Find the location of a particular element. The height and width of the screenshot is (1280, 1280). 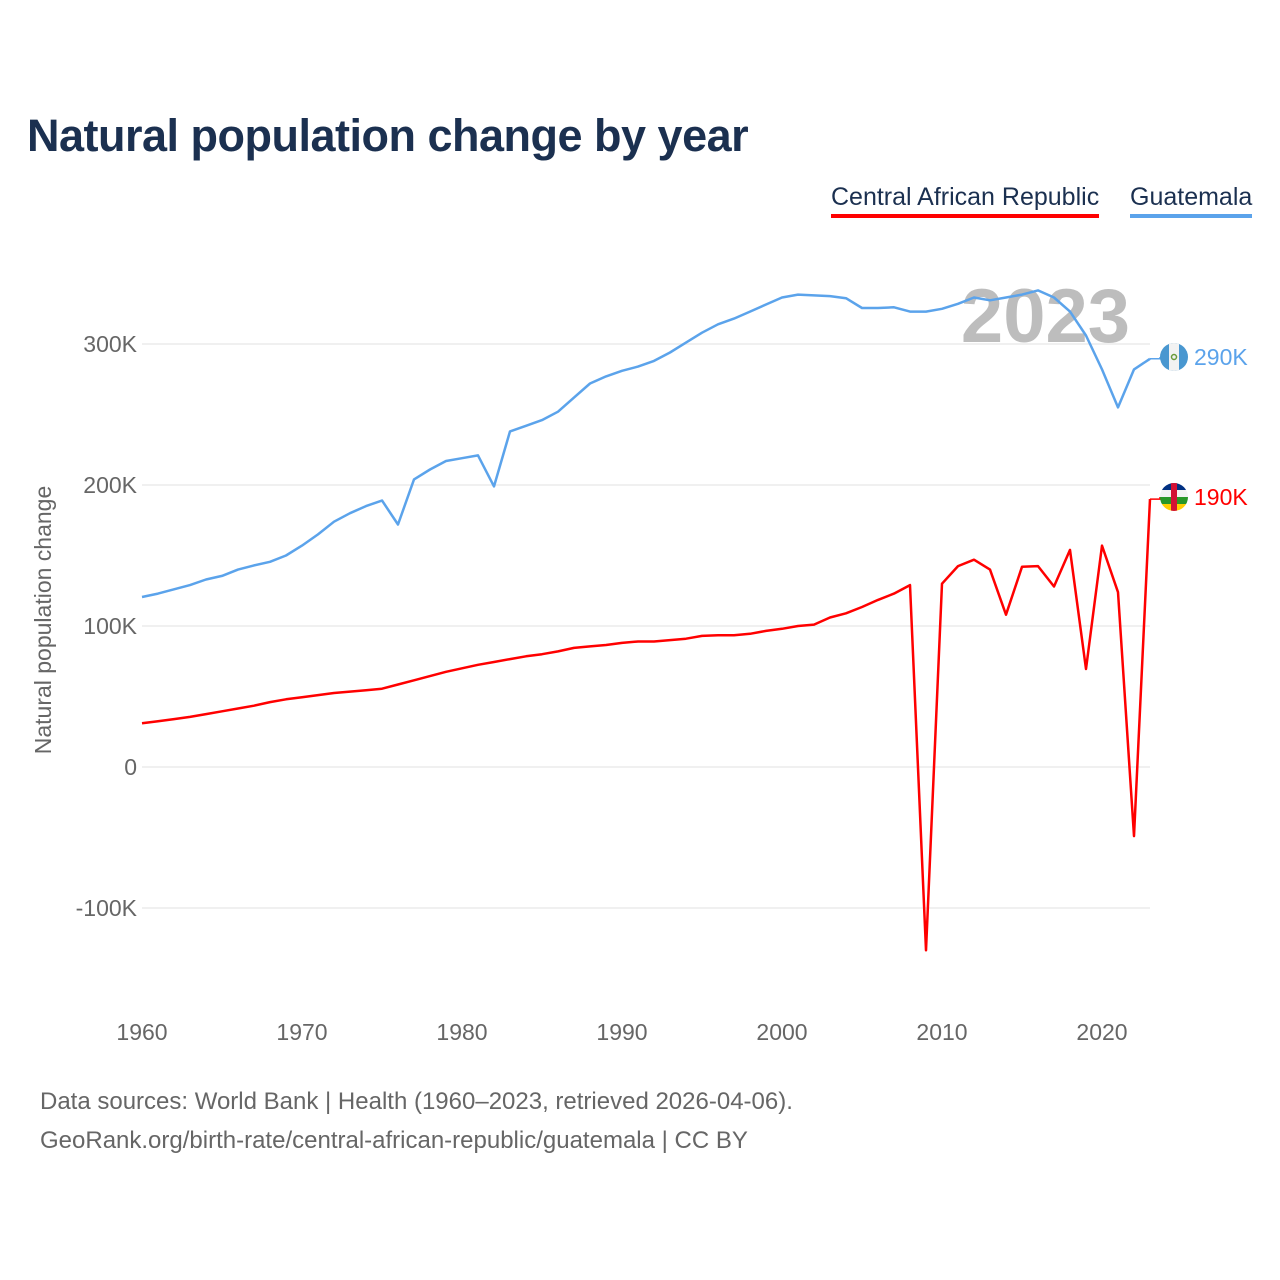

y-tick-label: 200K is located at coordinates (110, 485).